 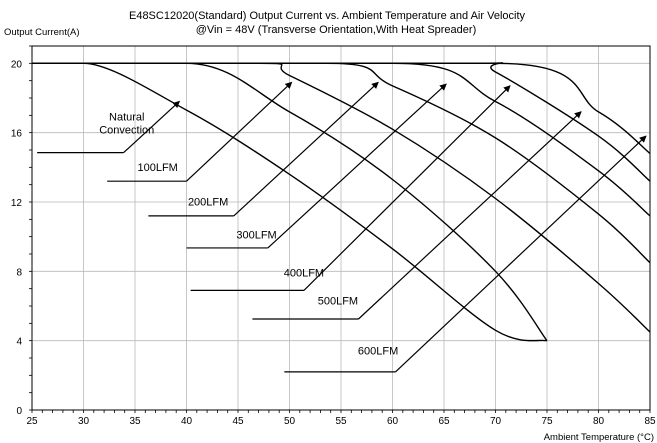 I want to click on annotation-arrow-natural-convection, so click(x=152, y=127).